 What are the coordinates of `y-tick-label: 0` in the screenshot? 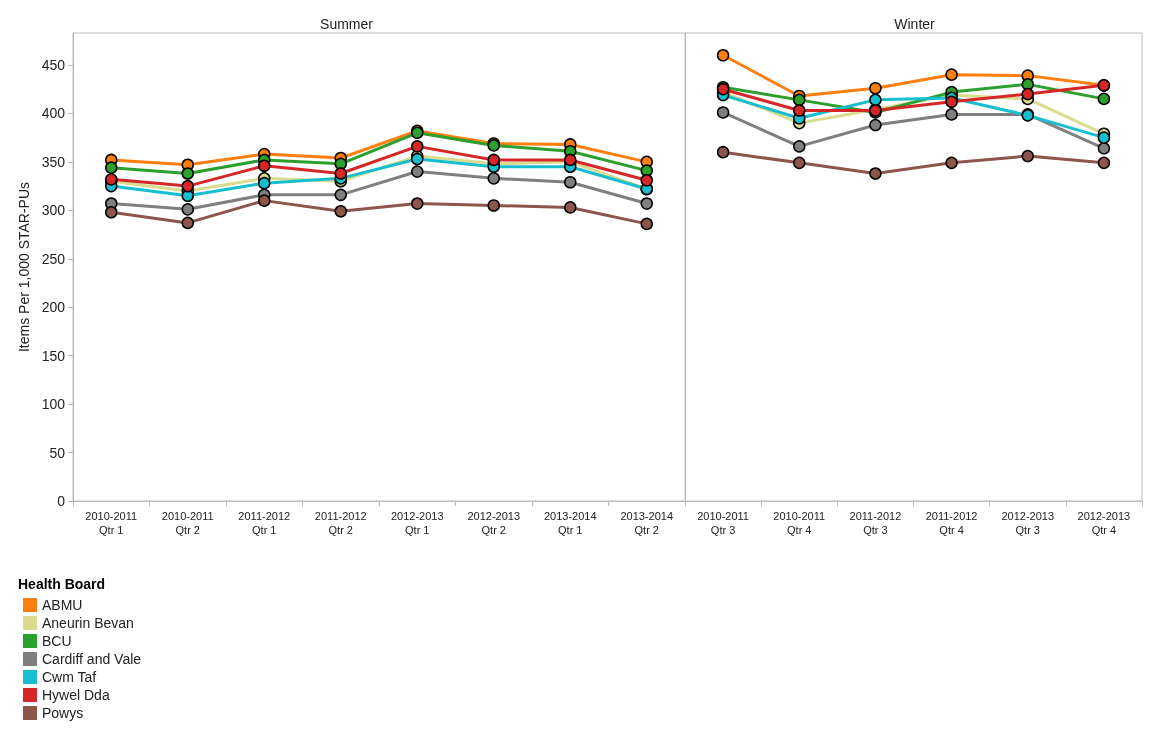 It's located at (61, 501).